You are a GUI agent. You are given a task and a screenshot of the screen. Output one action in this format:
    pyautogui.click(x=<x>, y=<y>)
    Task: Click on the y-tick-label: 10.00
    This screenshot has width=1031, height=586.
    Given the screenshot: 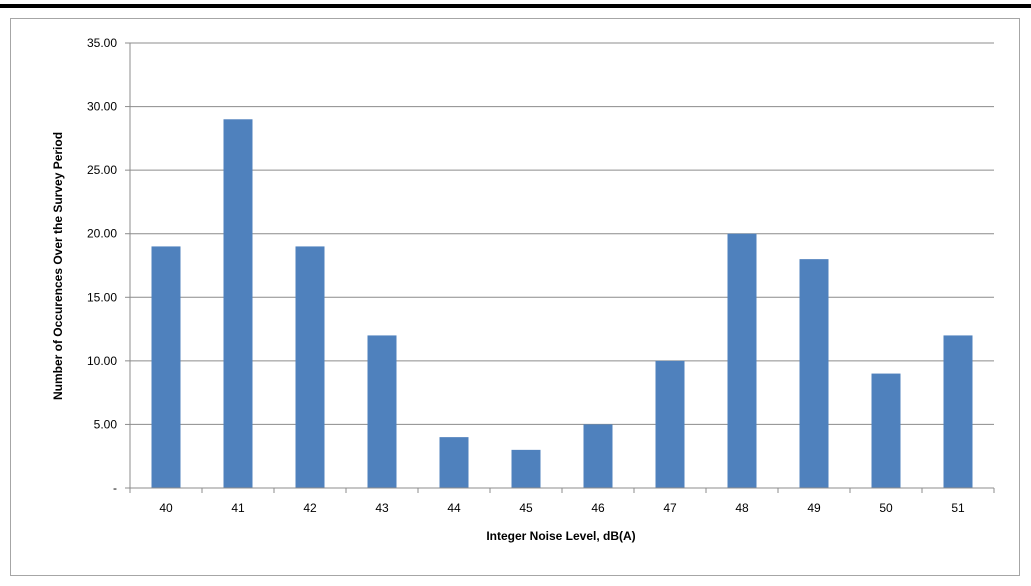 What is the action you would take?
    pyautogui.click(x=102, y=361)
    